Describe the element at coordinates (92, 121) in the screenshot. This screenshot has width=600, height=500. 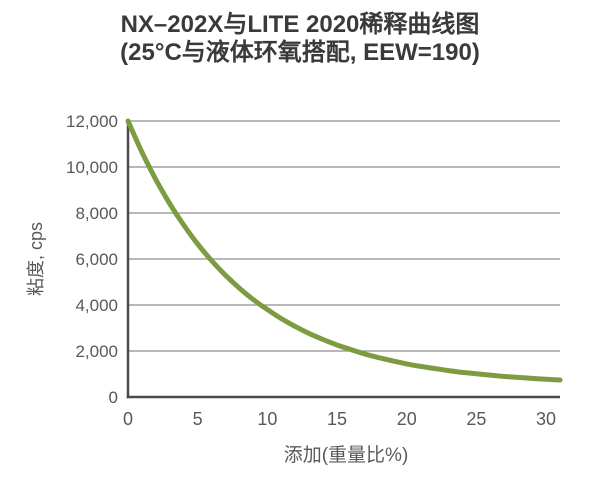
I see `y-tick-label: 12,000` at that location.